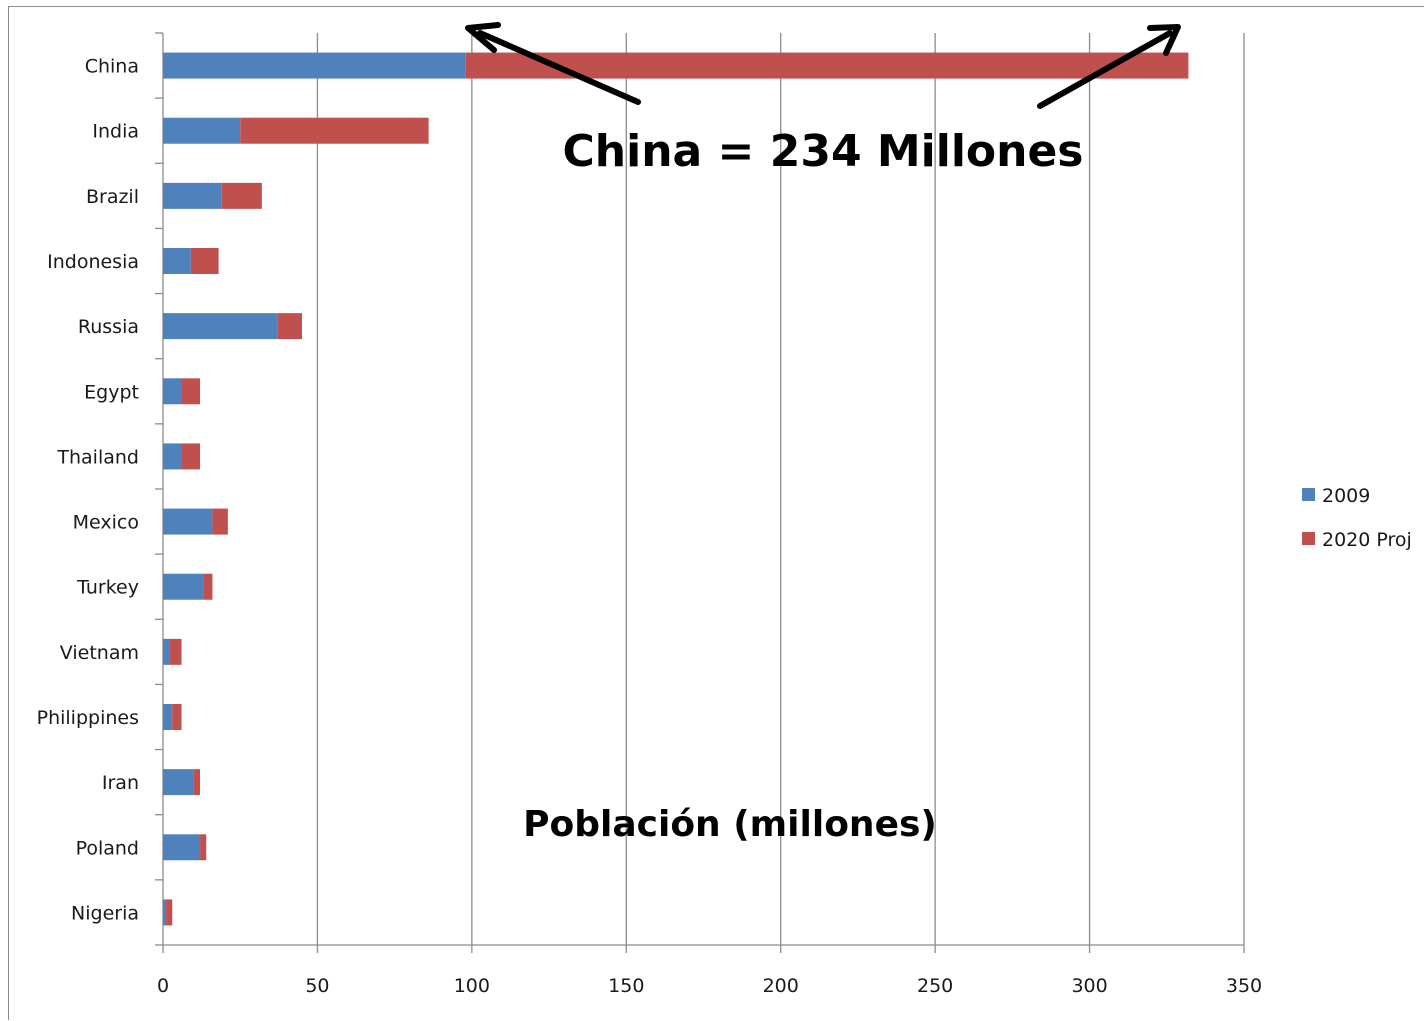 Image resolution: width=1424 pixels, height=1021 pixels. Describe the element at coordinates (730, 824) in the screenshot. I see `x-axis-title: Población (millones)` at that location.